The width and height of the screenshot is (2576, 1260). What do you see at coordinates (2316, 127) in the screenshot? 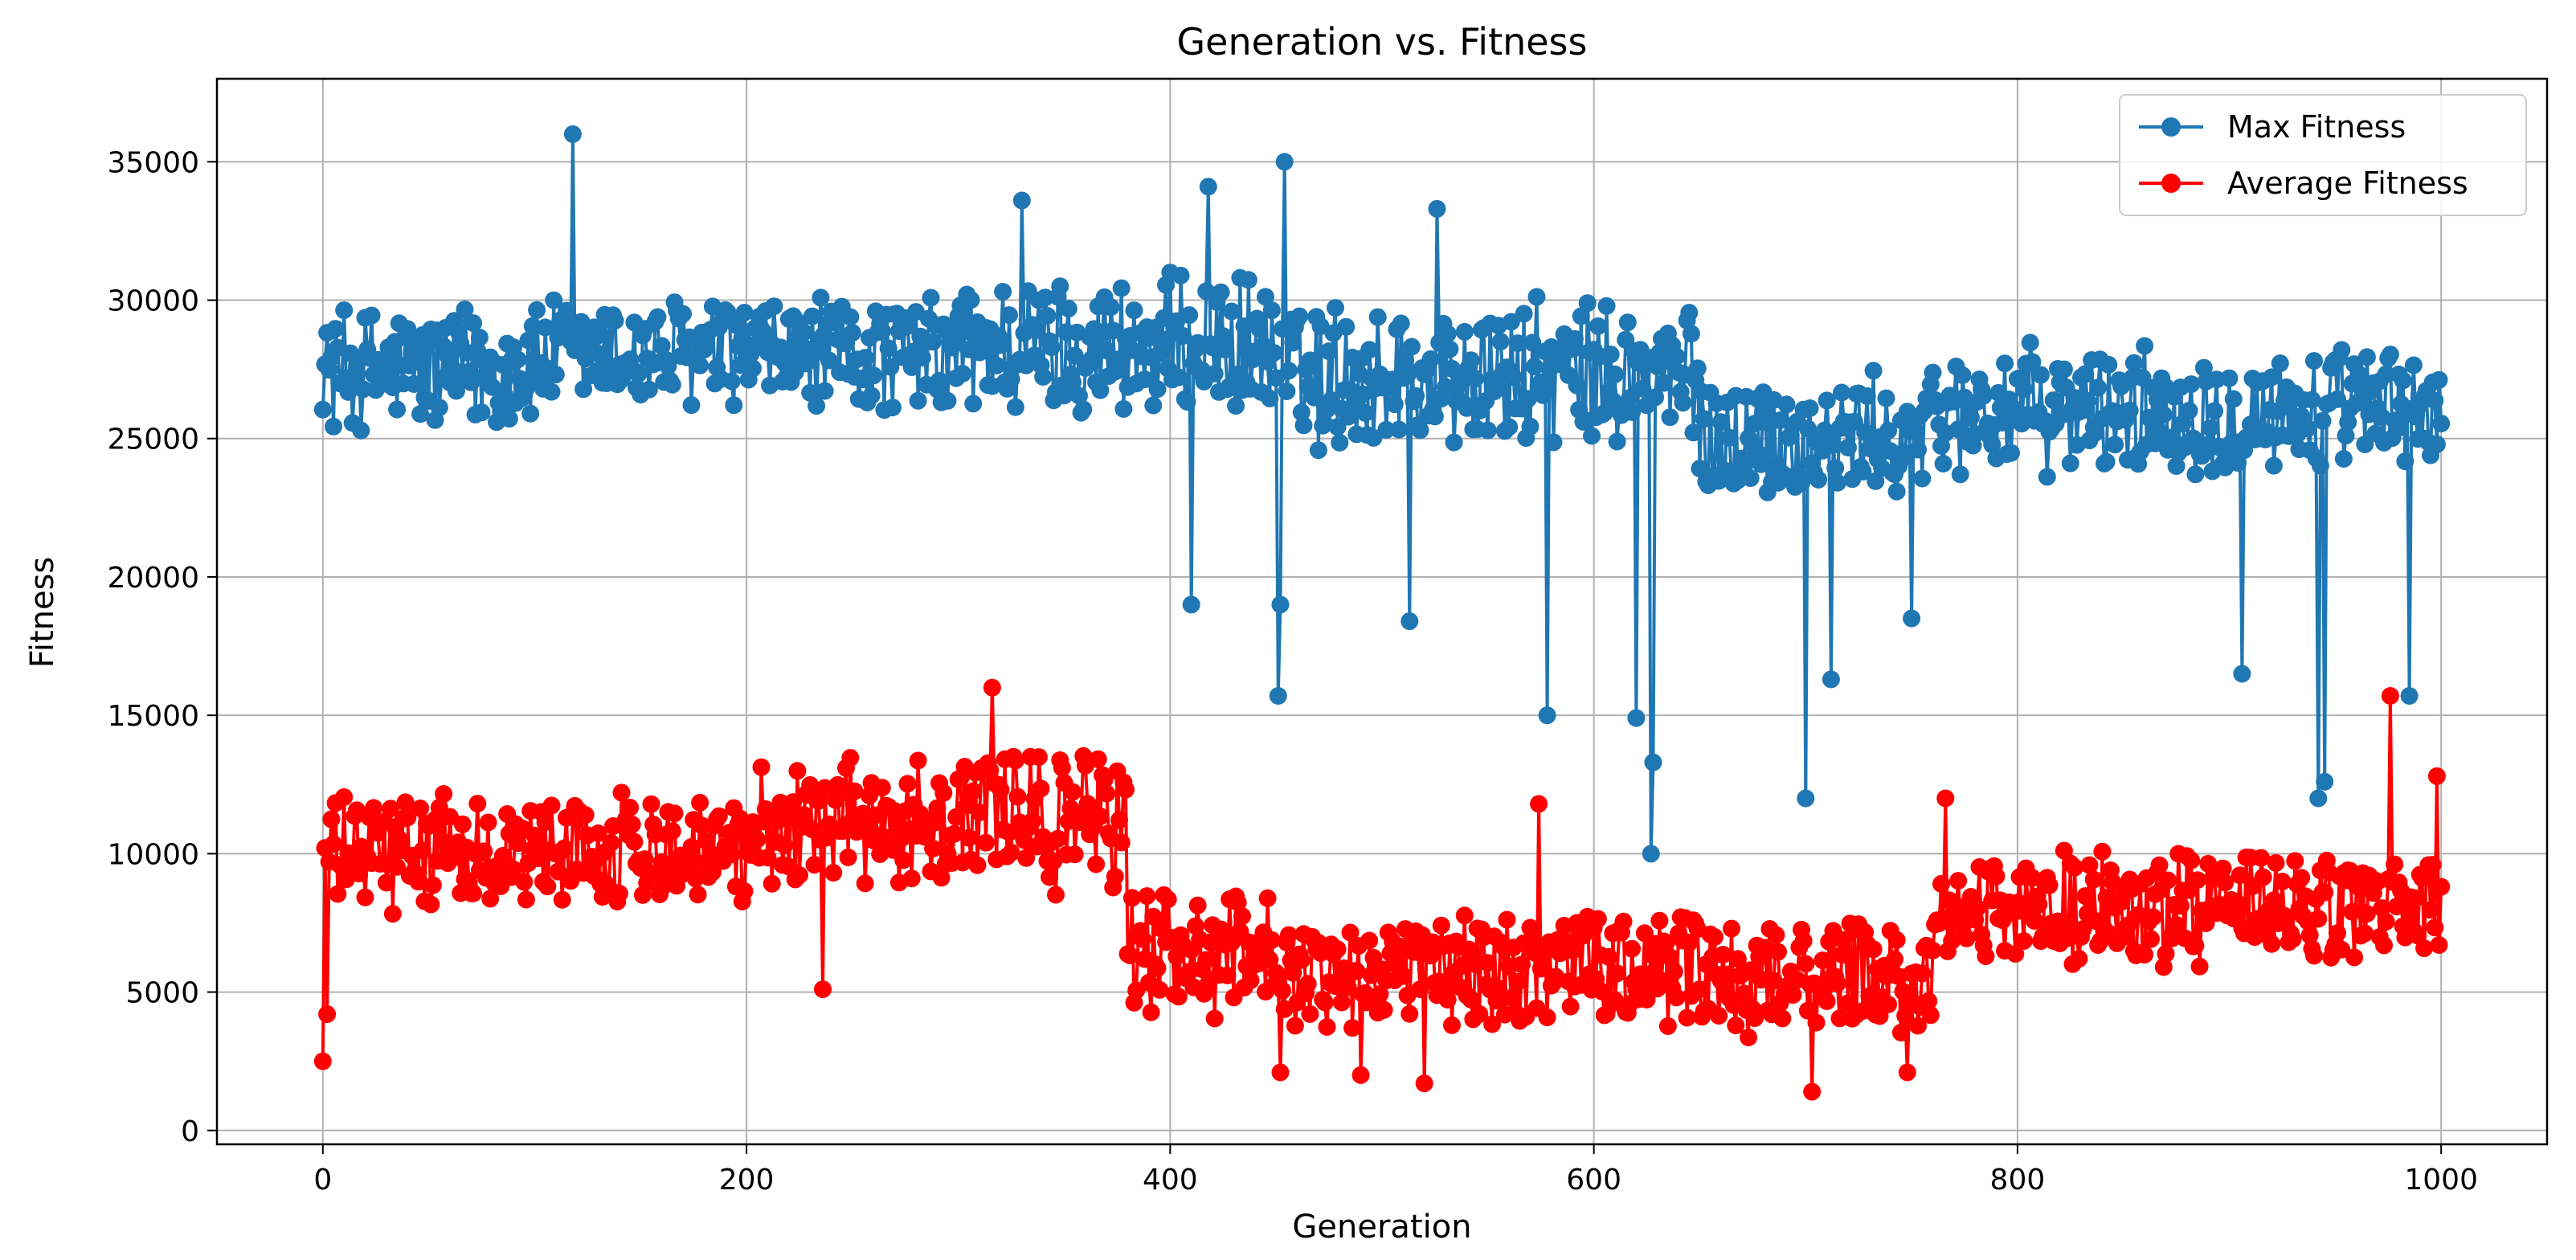
I see `legend-label-max-fitness: Max Fitness` at bounding box center [2316, 127].